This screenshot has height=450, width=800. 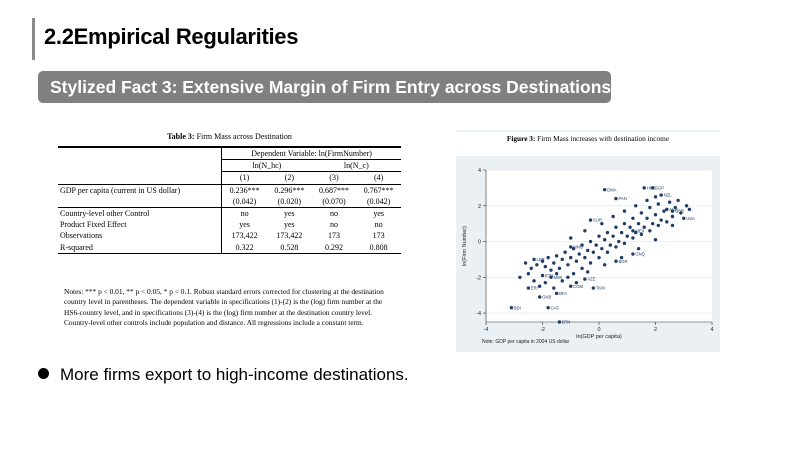 I want to click on point-label: BFA, so click(x=563, y=293).